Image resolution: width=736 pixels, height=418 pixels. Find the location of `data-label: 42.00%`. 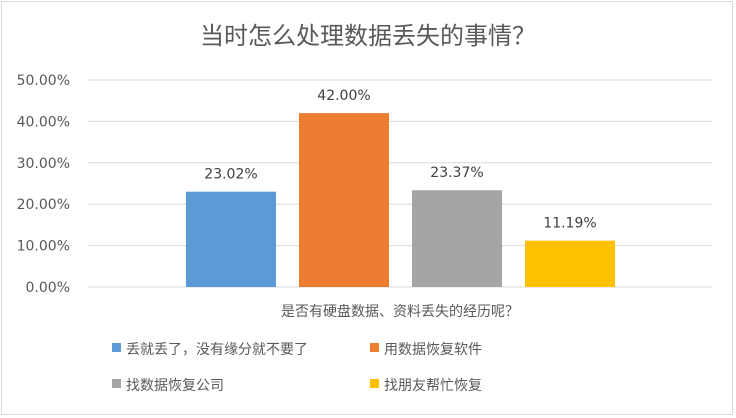

data-label: 42.00% is located at coordinates (343, 96).